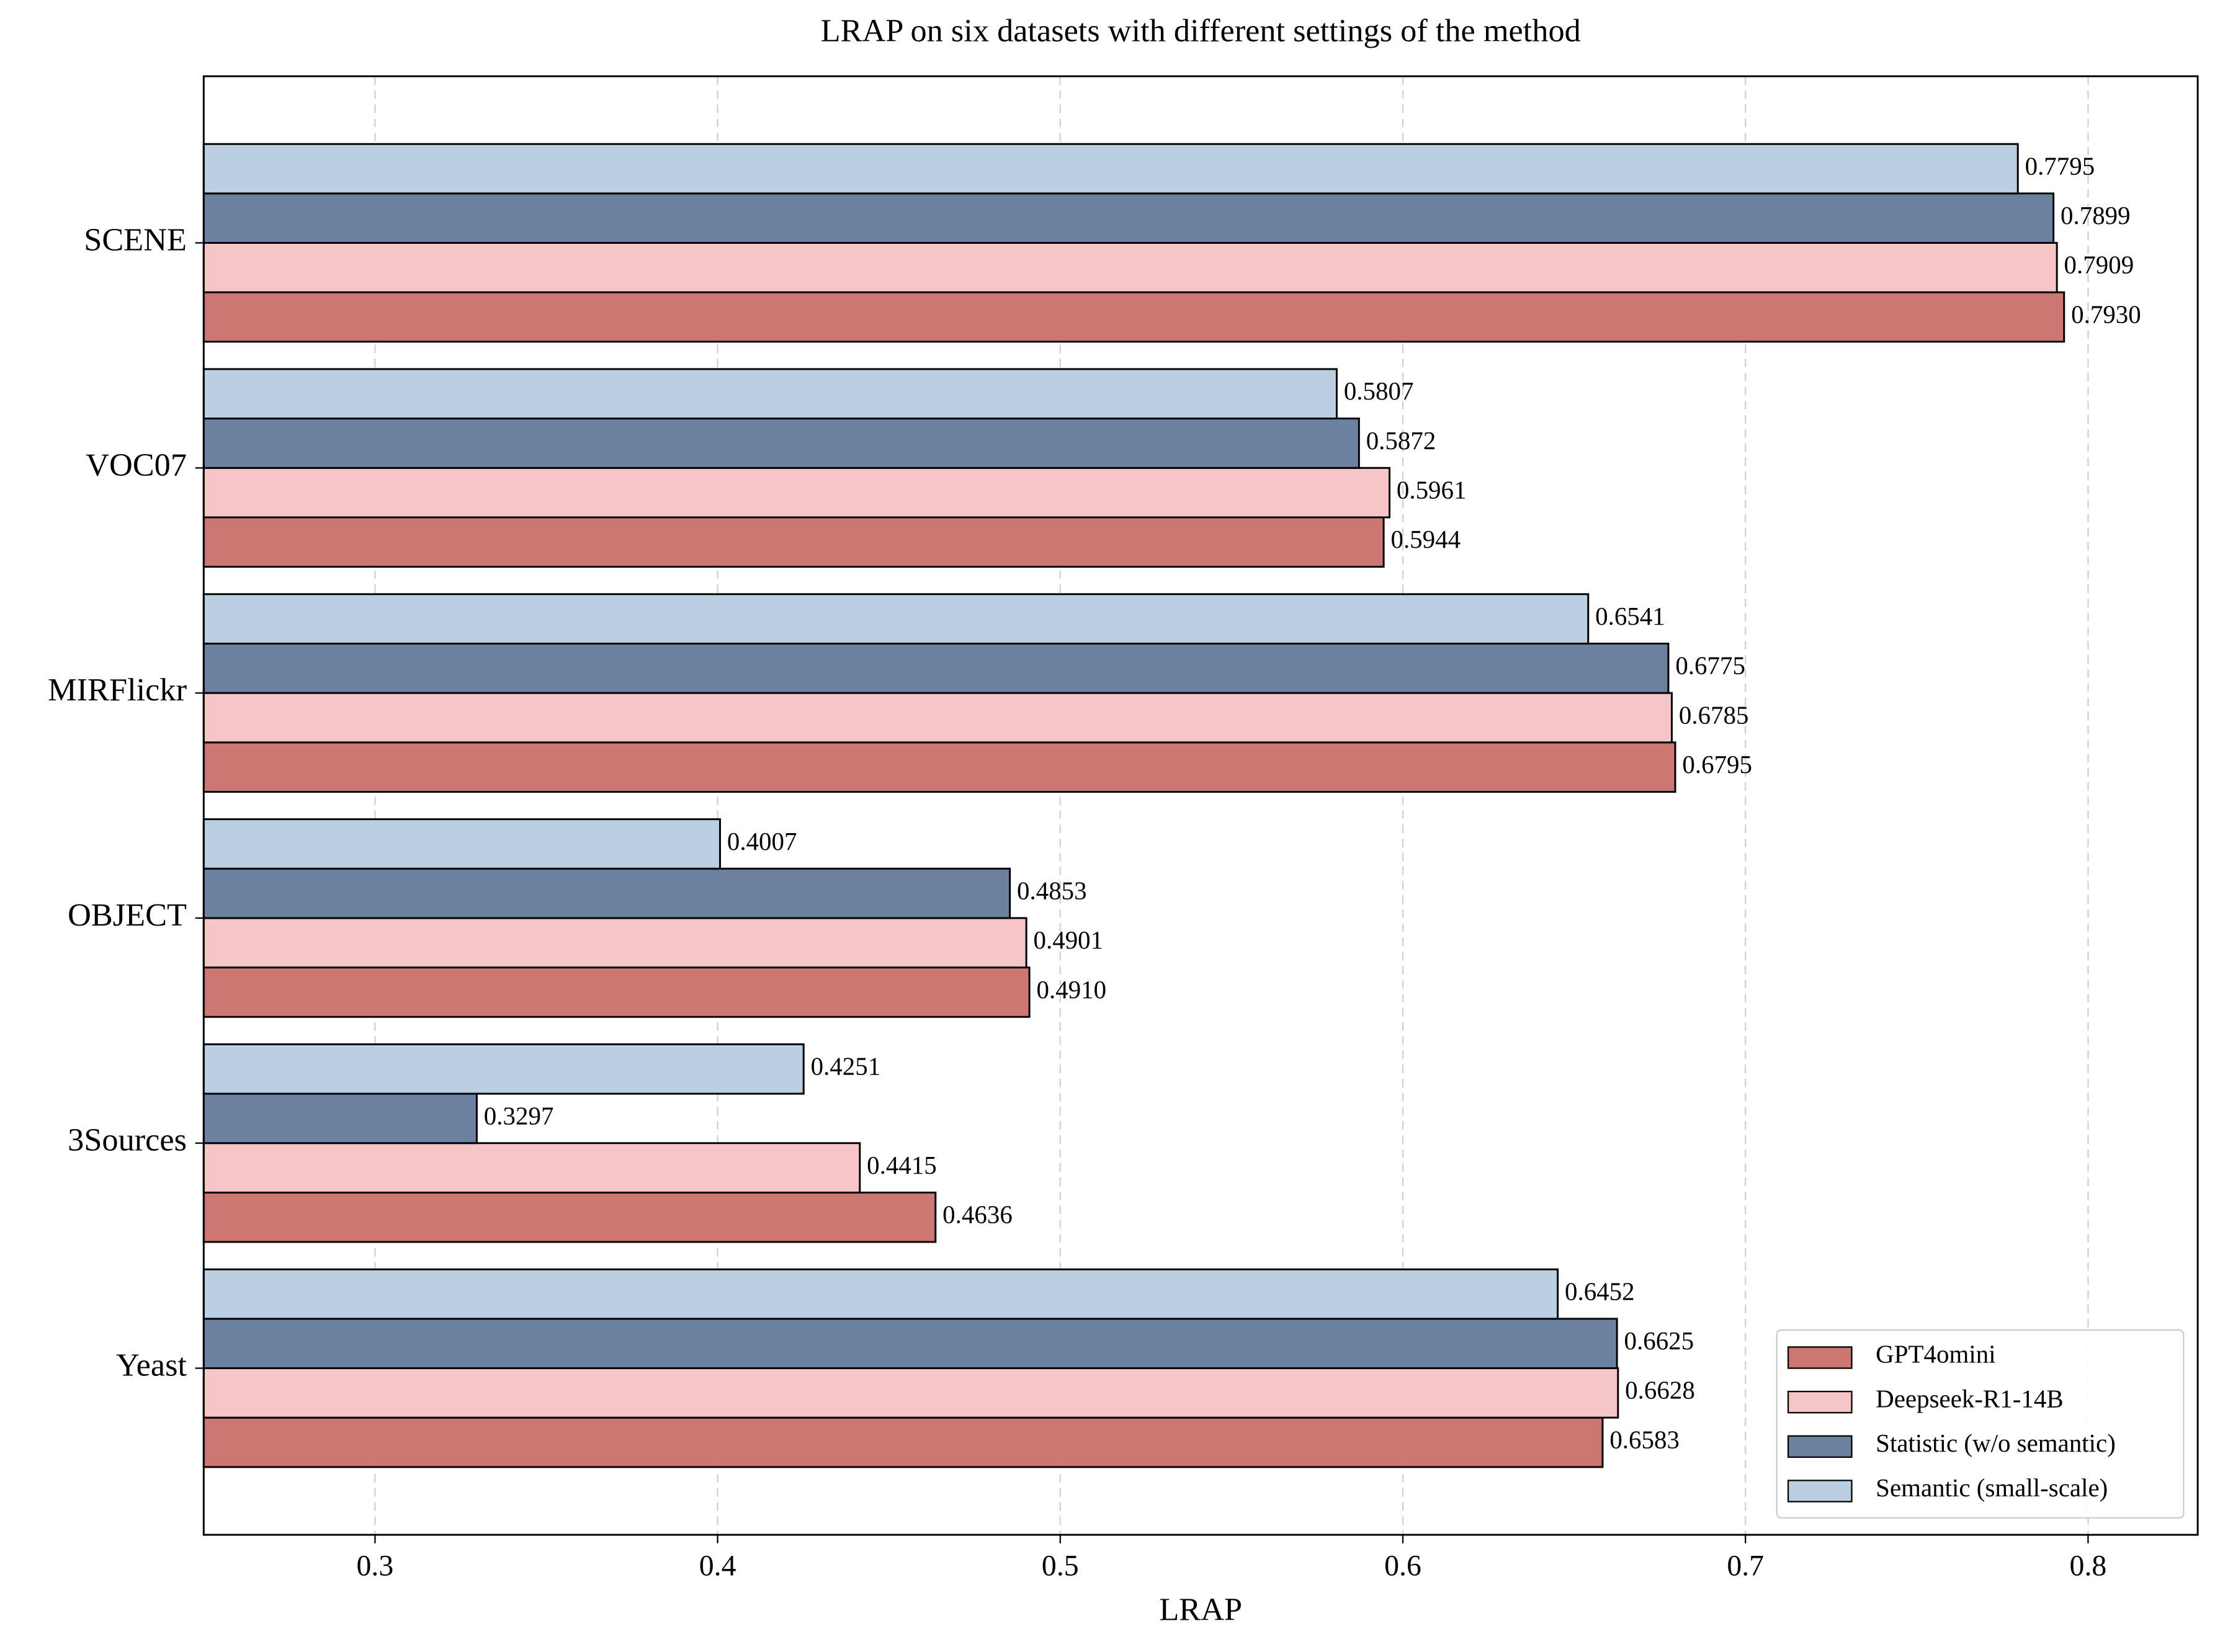 This screenshot has width=2215, height=1652. Describe the element at coordinates (717, 1566) in the screenshot. I see `x-tick-label: 0.4` at that location.